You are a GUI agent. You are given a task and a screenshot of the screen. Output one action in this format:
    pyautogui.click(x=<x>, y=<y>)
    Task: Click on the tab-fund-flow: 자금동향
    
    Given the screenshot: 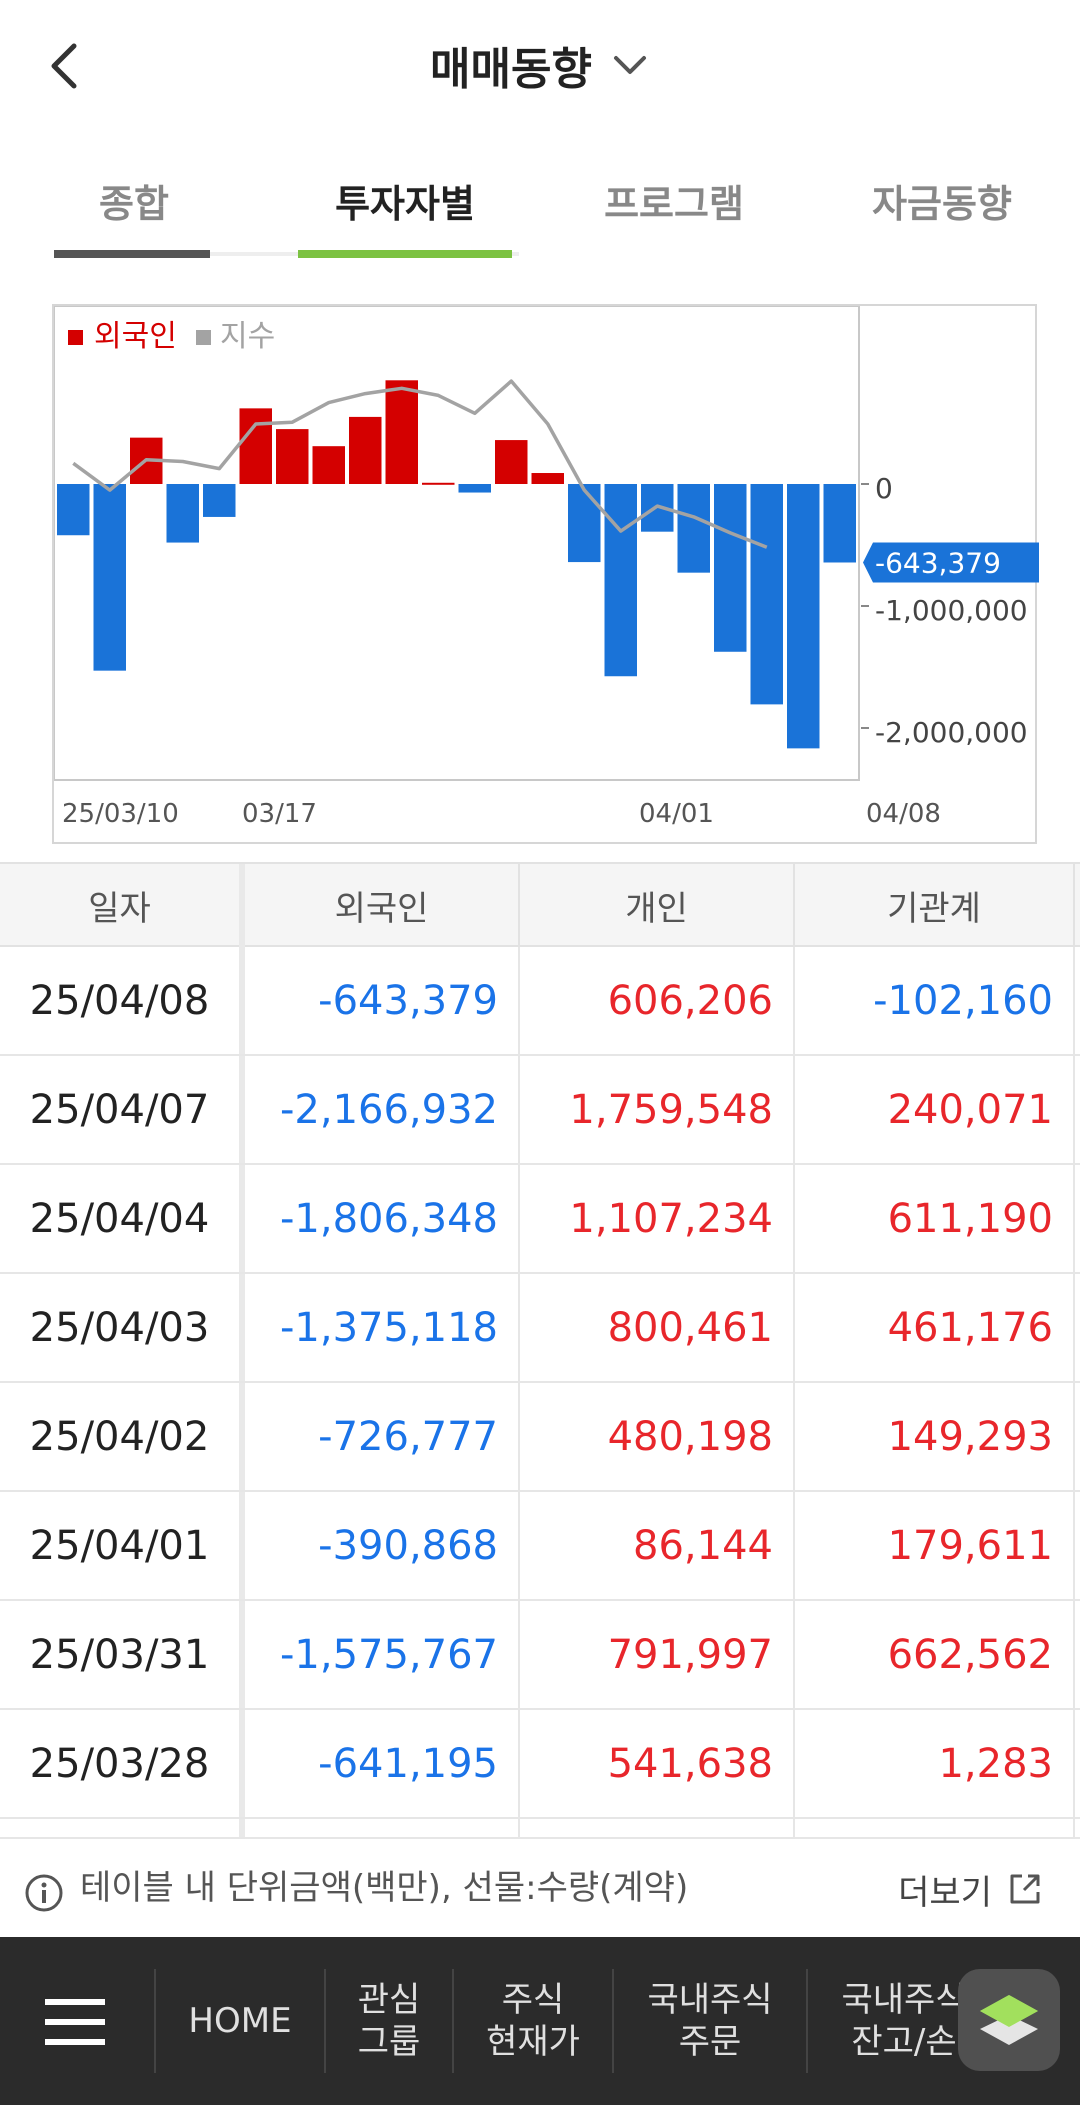 What is the action you would take?
    pyautogui.click(x=942, y=203)
    